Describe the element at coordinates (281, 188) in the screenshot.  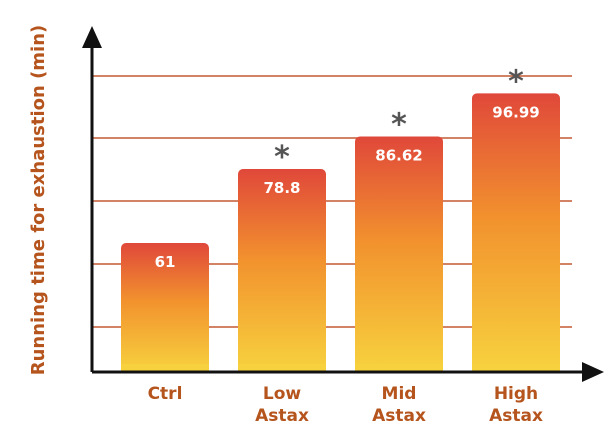
I see `value-label: 78.8` at that location.